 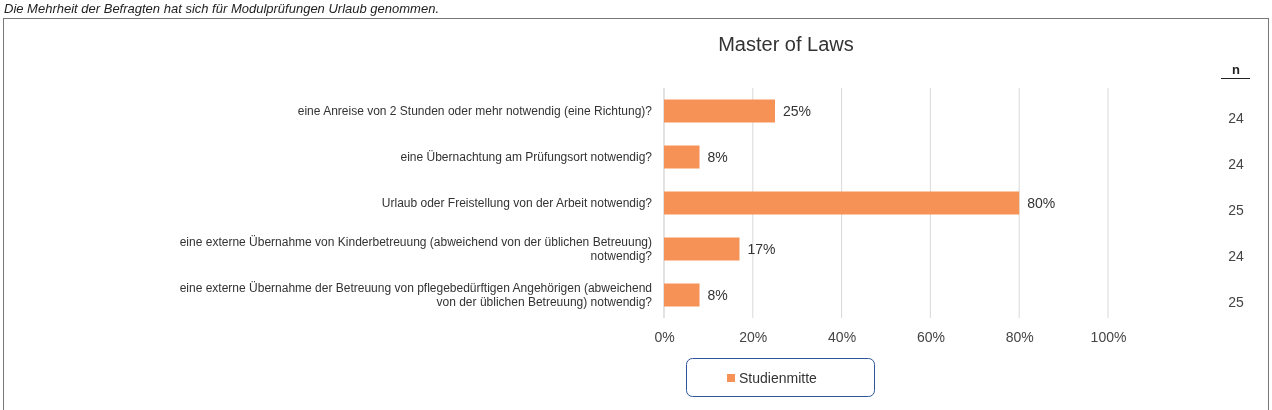 What do you see at coordinates (1108, 336) in the screenshot?
I see `x-tick-label: 100%` at bounding box center [1108, 336].